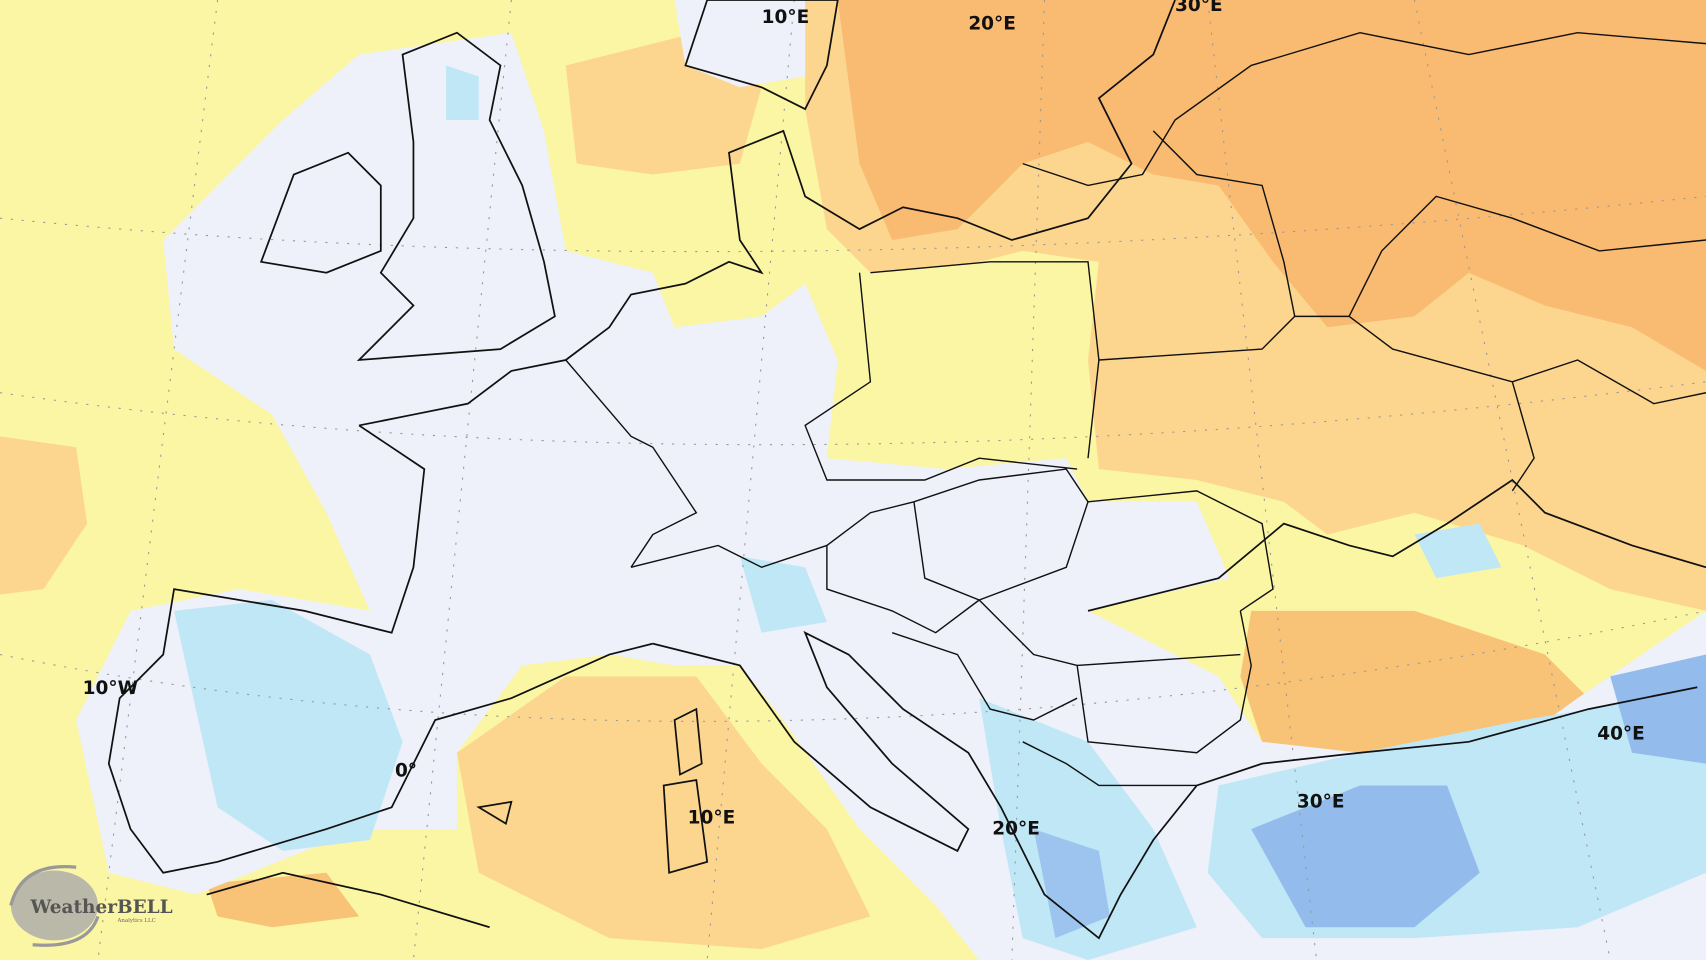 The width and height of the screenshot is (1706, 960). Describe the element at coordinates (100, 907) in the screenshot. I see `logo-name: WeatherBELL` at that location.